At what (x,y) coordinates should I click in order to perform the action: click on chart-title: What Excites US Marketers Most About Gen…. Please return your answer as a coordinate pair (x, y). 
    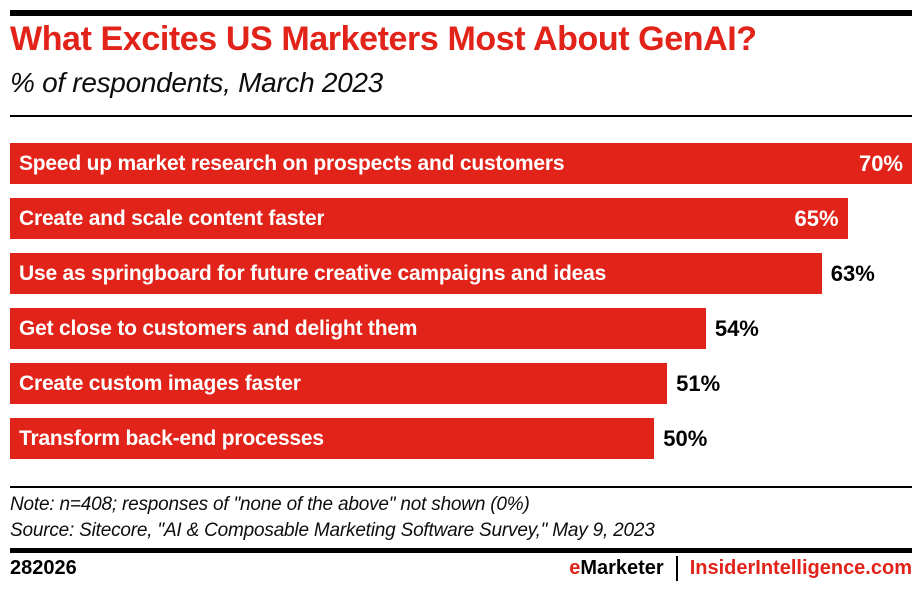
    Looking at the image, I should click on (383, 39).